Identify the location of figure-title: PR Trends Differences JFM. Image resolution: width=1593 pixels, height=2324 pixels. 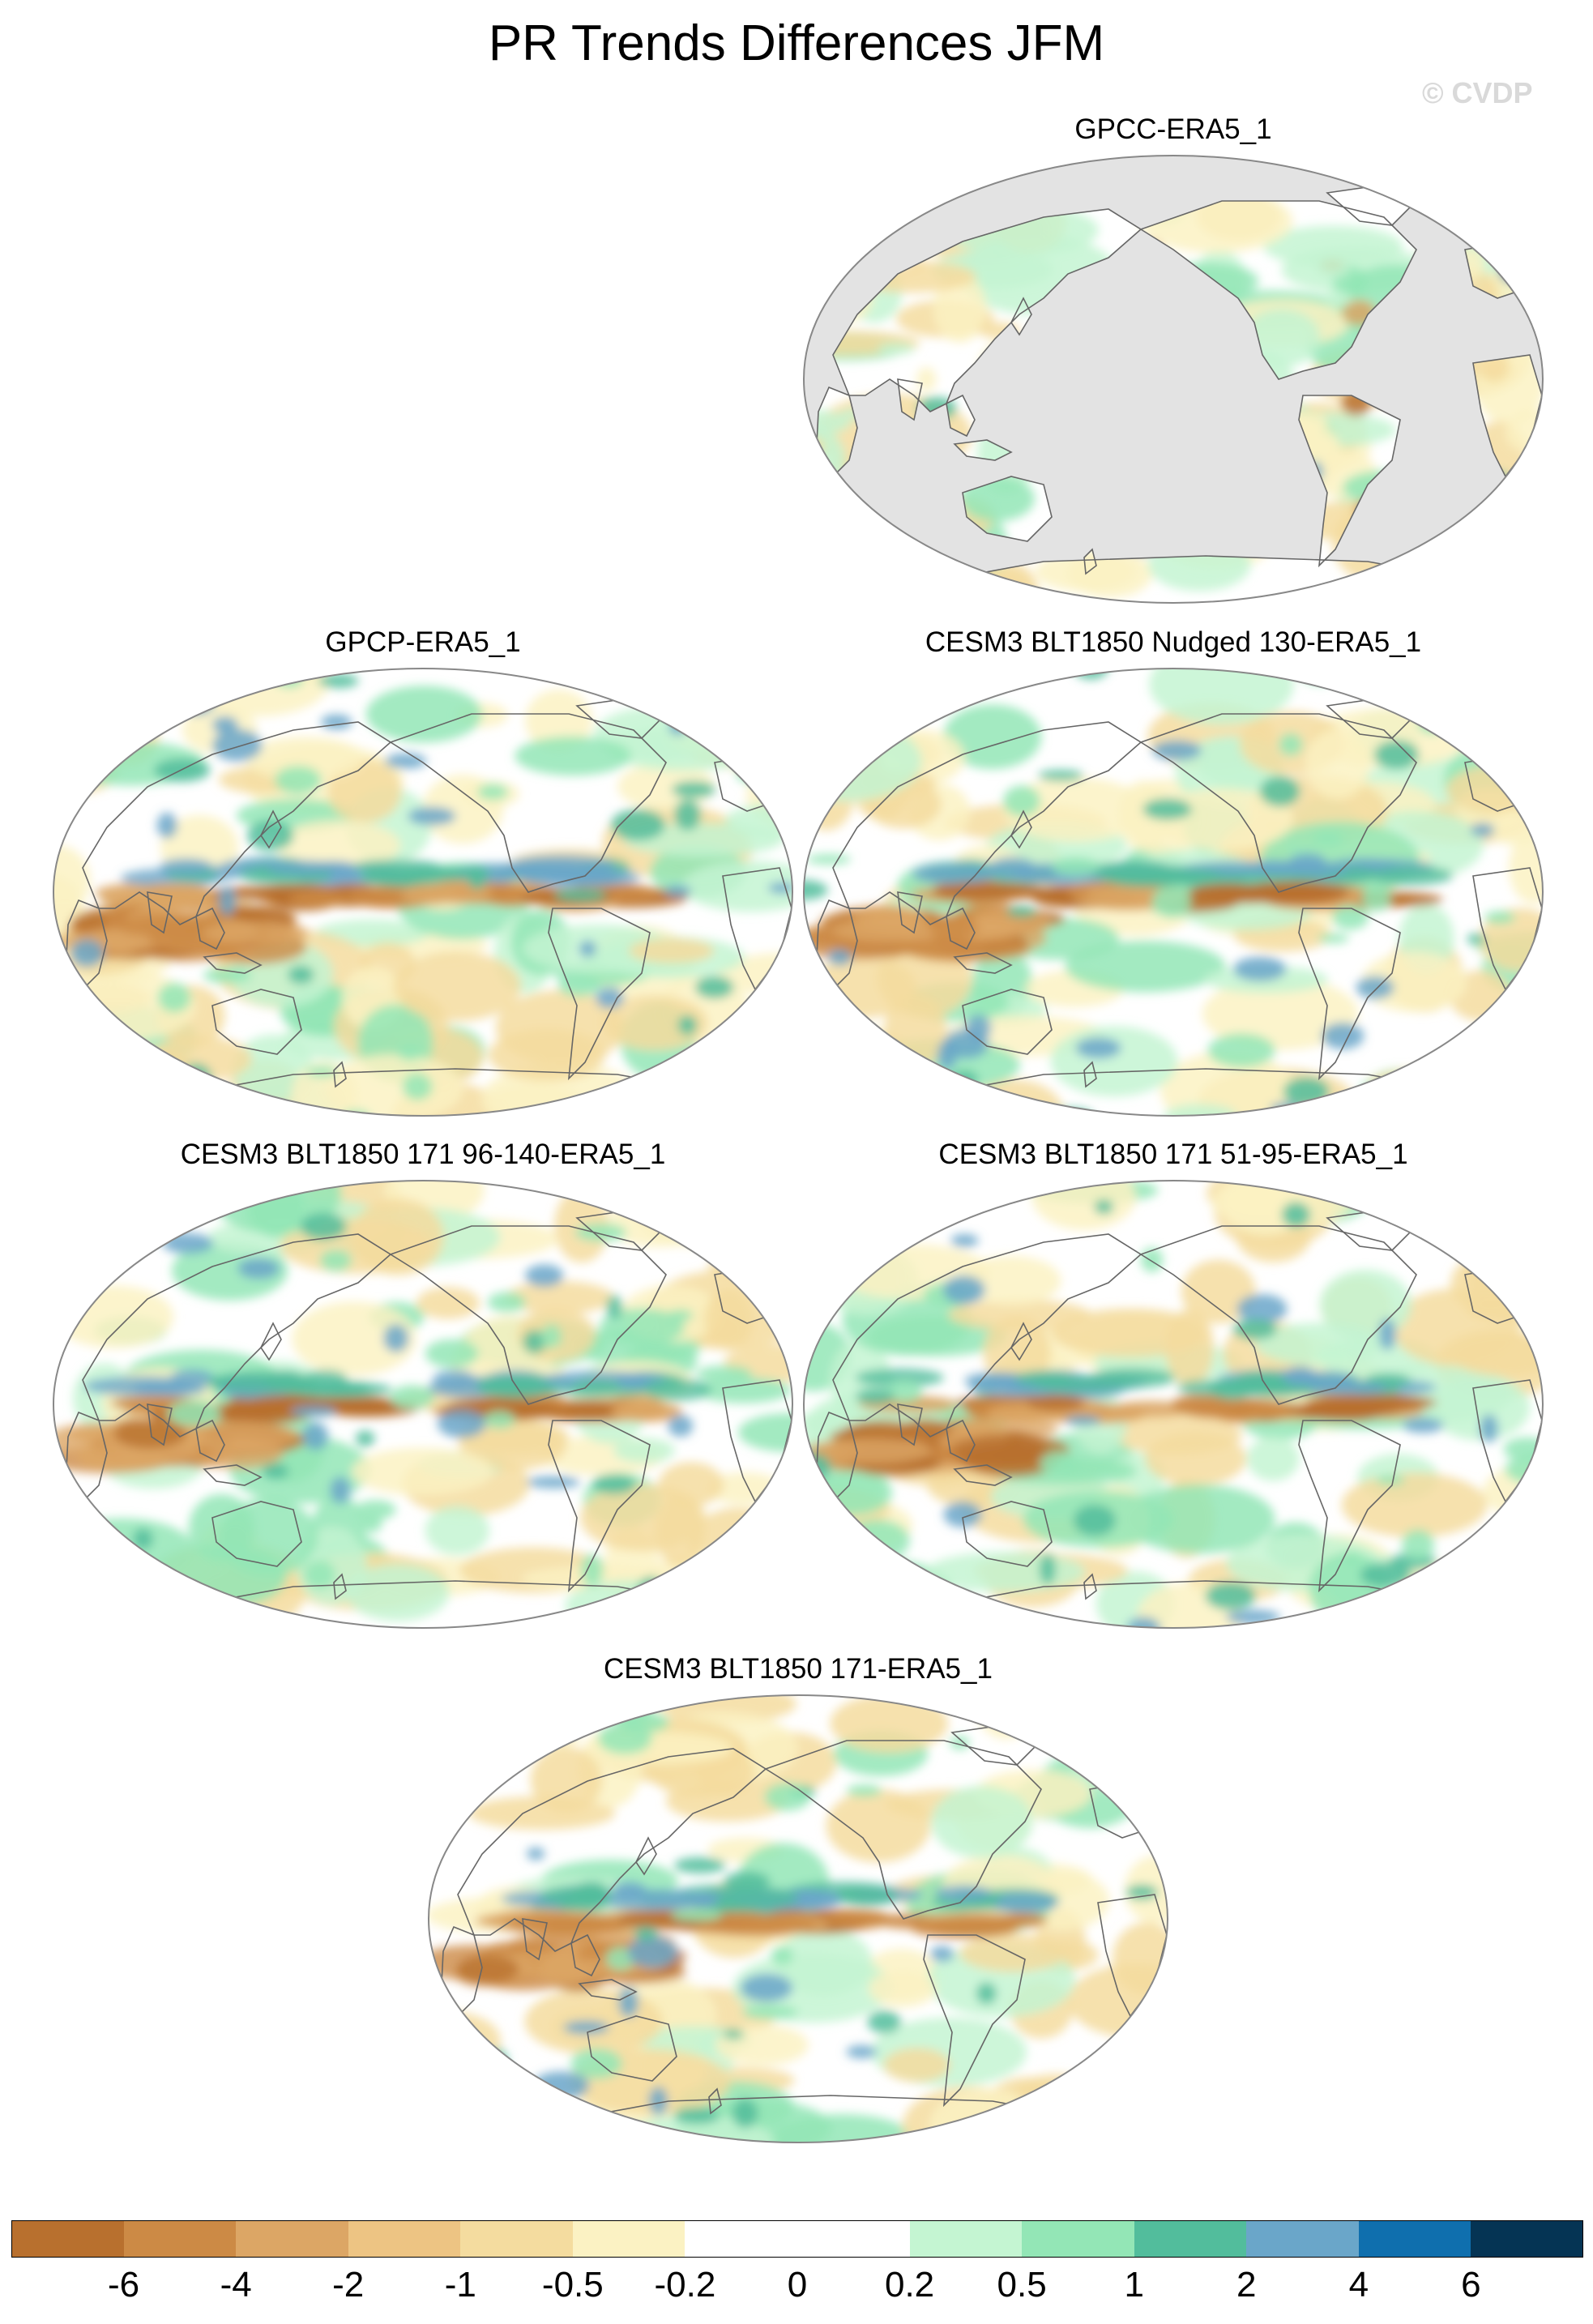
(796, 43).